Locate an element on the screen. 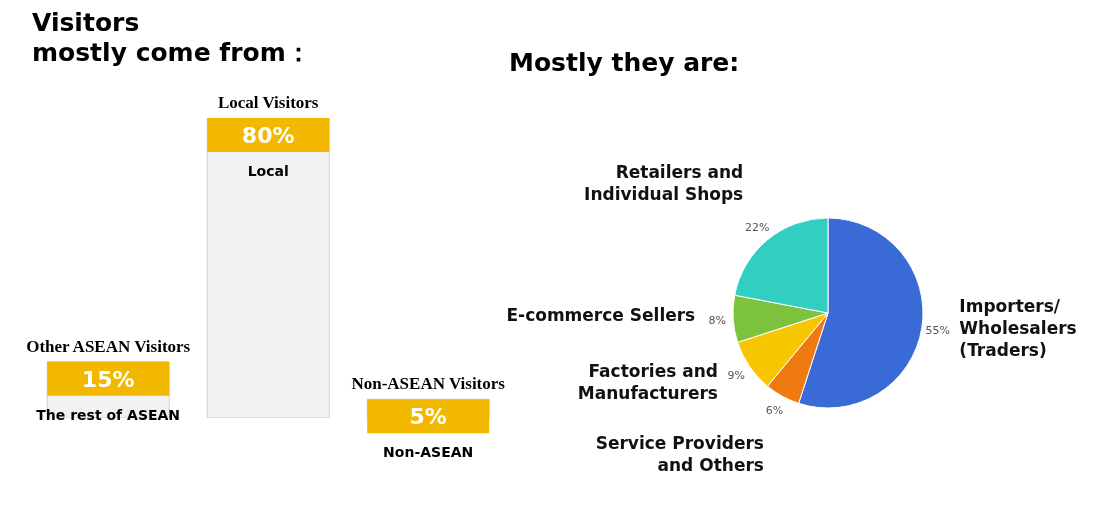 The width and height of the screenshot is (1095, 507). slice-label: Importers/ Wholesalers (Traders) is located at coordinates (1018, 327).